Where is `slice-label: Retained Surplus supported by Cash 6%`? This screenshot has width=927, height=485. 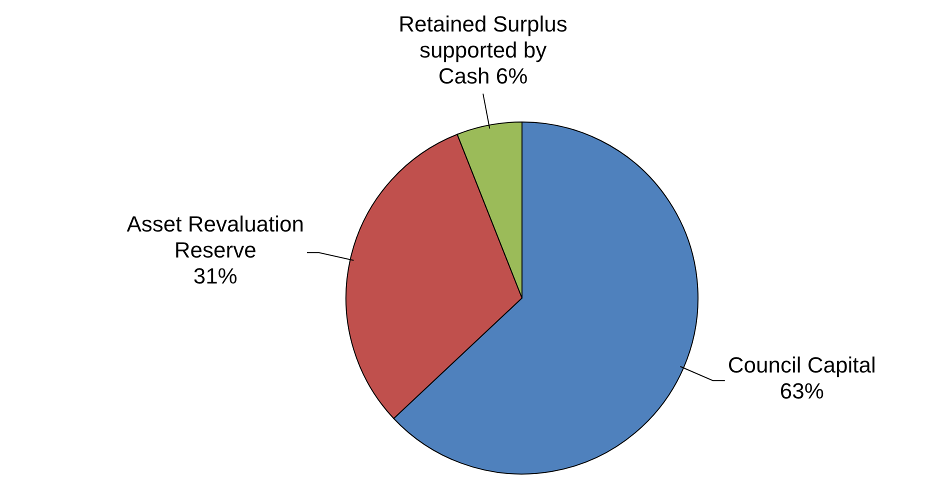
slice-label: Retained Surplus supported by Cash 6% is located at coordinates (483, 50).